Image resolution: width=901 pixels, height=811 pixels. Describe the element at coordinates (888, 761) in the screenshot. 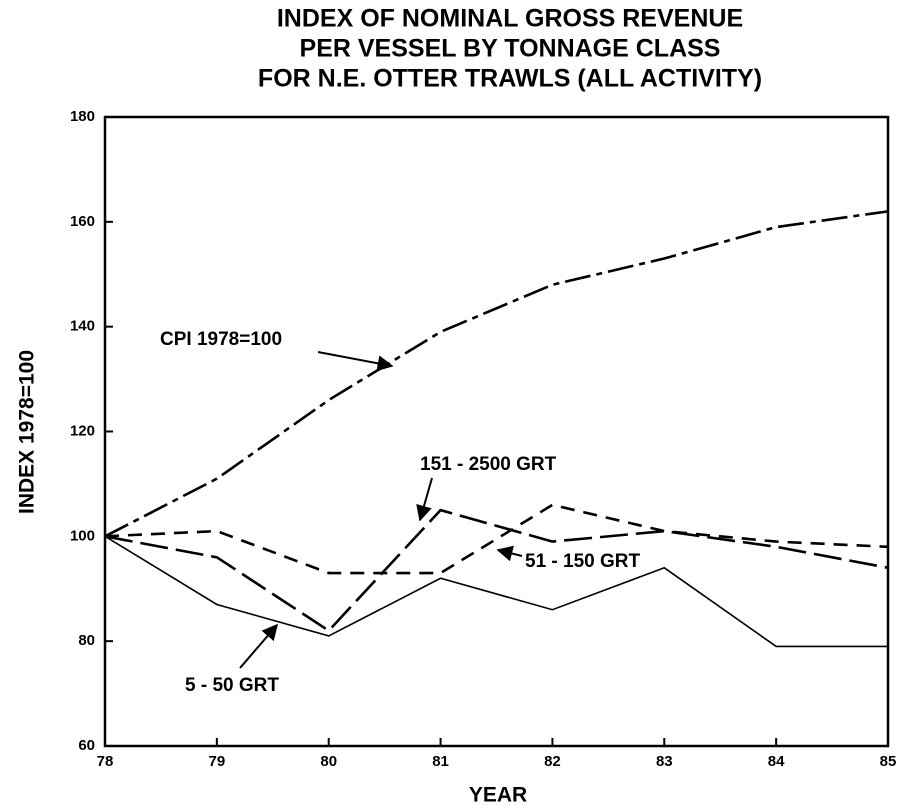

I see `x-tick-label: 85` at that location.